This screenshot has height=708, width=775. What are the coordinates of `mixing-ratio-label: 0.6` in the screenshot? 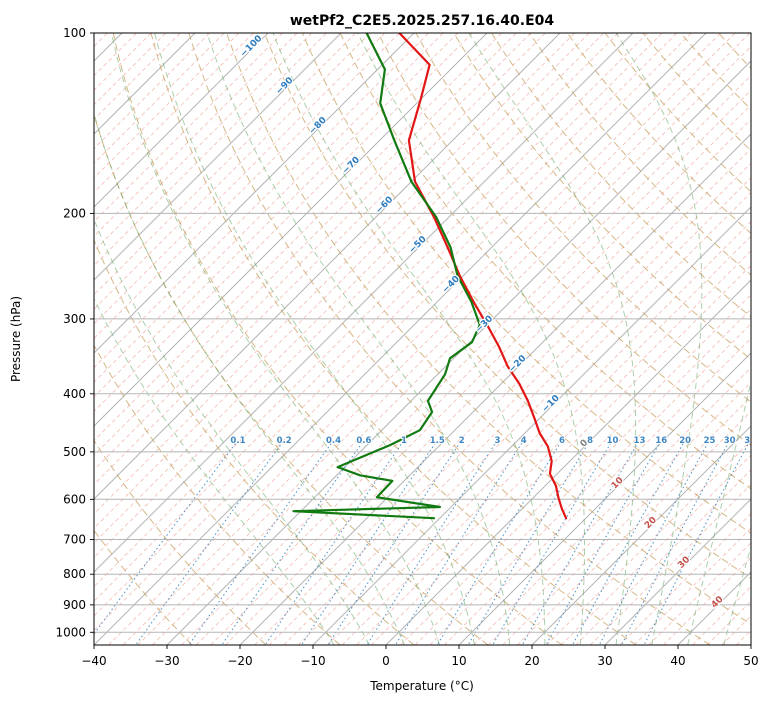 It's located at (363, 441).